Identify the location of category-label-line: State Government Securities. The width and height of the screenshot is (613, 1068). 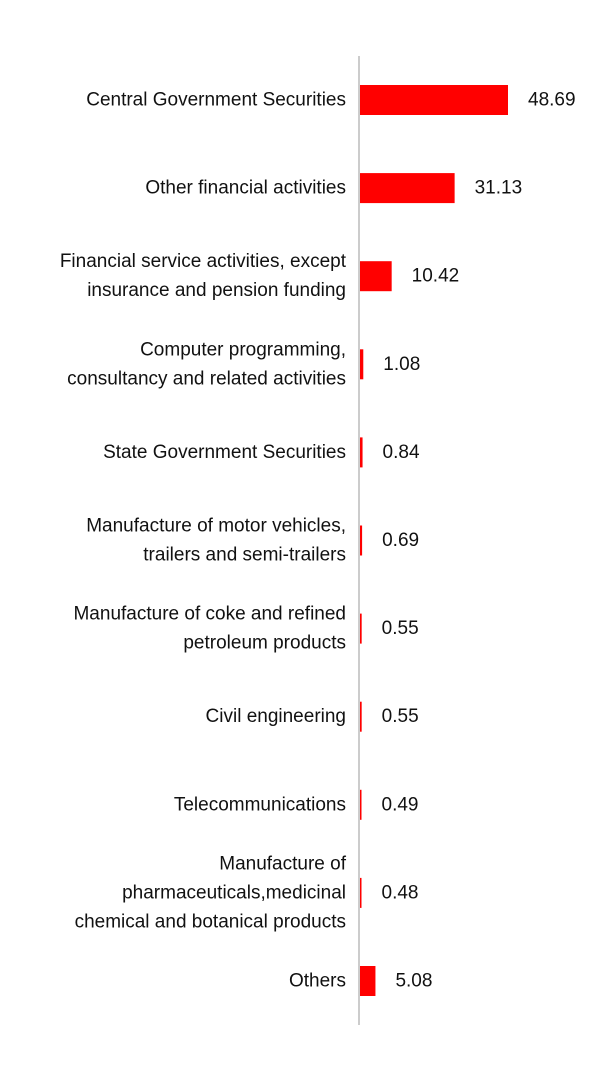
(224, 452).